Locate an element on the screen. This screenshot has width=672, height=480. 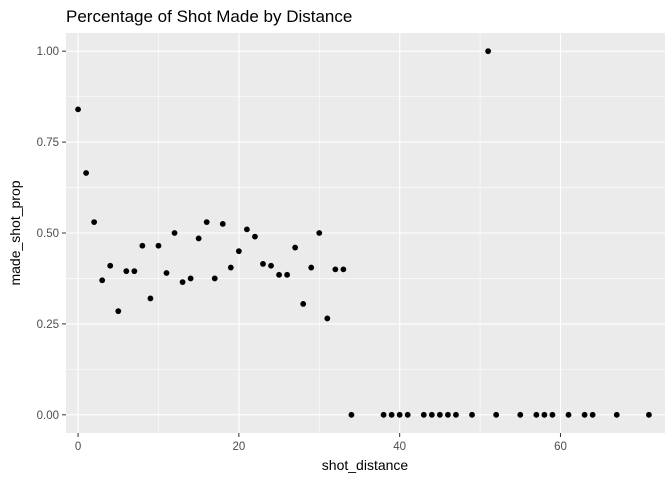
y-tick-label: 0.75 is located at coordinates (48, 143).